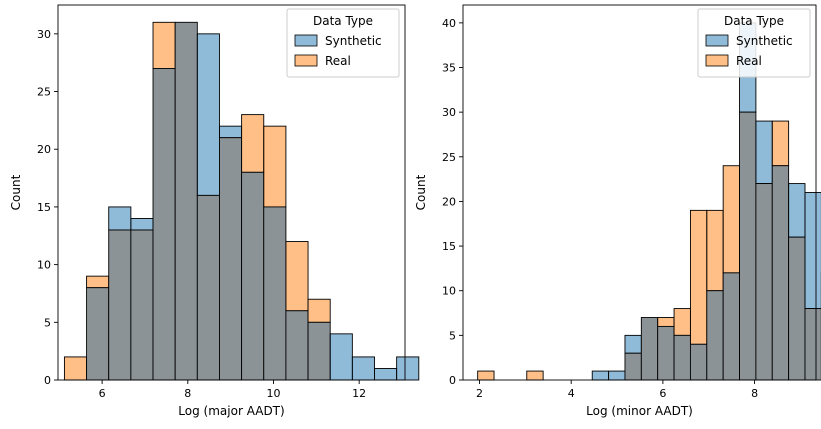 Image resolution: width=821 pixels, height=429 pixels. Describe the element at coordinates (353, 41) in the screenshot. I see `left-legend-label-synthetic: Synthetic` at that location.